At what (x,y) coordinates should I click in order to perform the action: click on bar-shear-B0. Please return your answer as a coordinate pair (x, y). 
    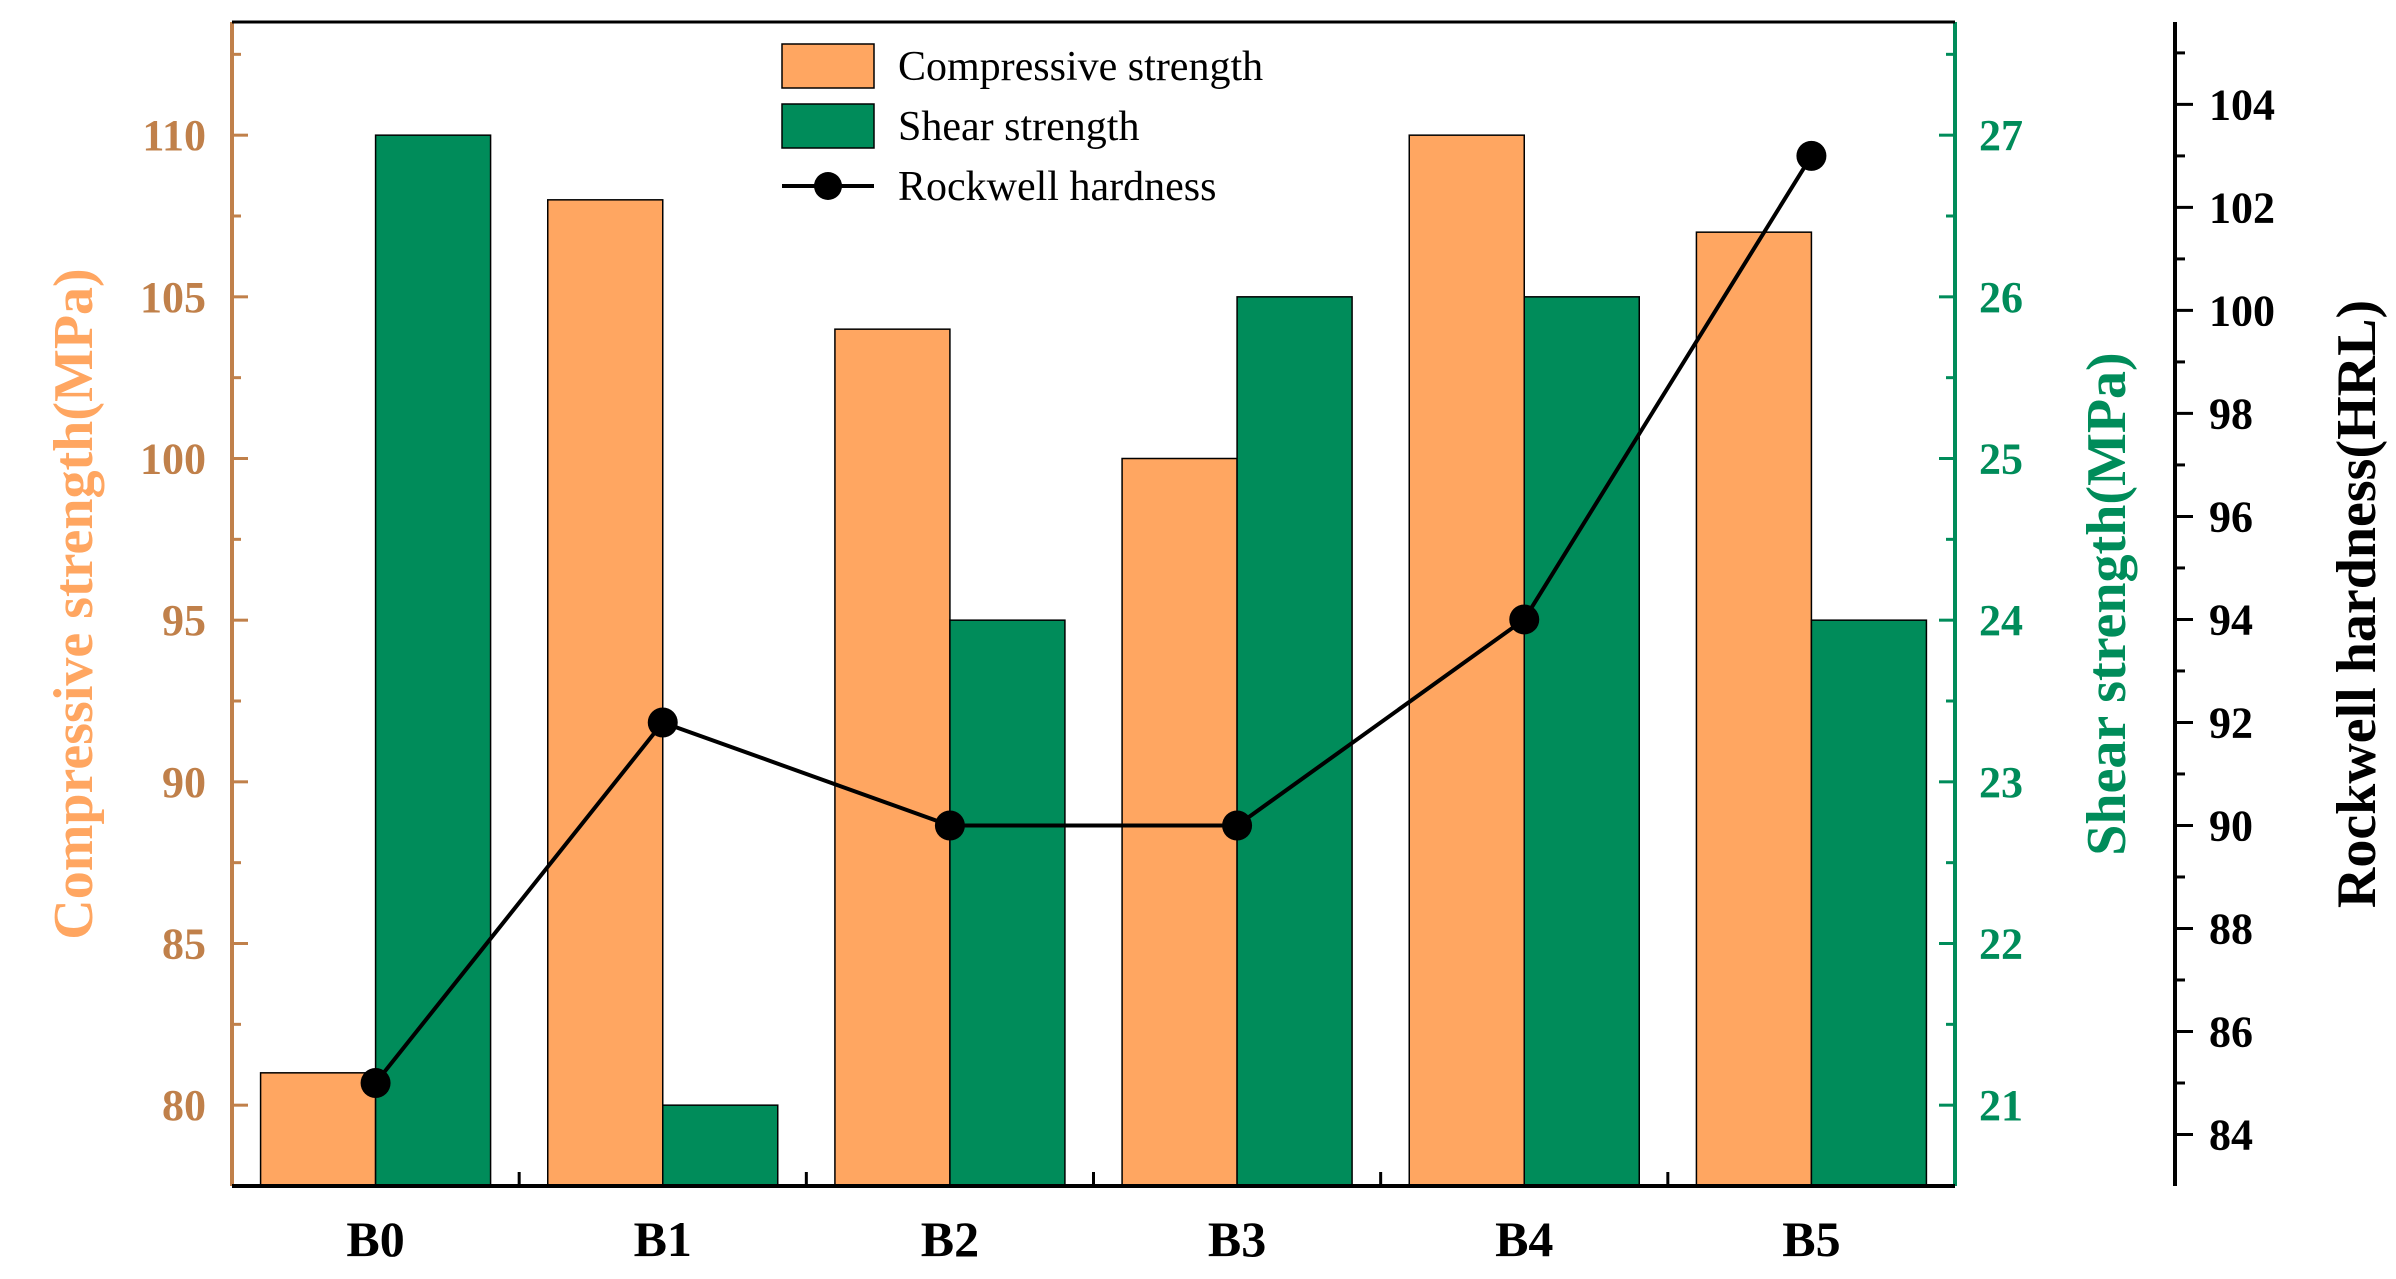
    Looking at the image, I should click on (433, 660).